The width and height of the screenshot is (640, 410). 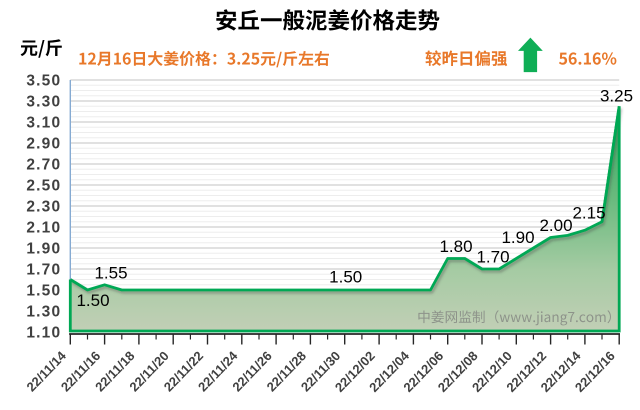 What do you see at coordinates (588, 213) in the screenshot?
I see `svg-text: 2.15` at bounding box center [588, 213].